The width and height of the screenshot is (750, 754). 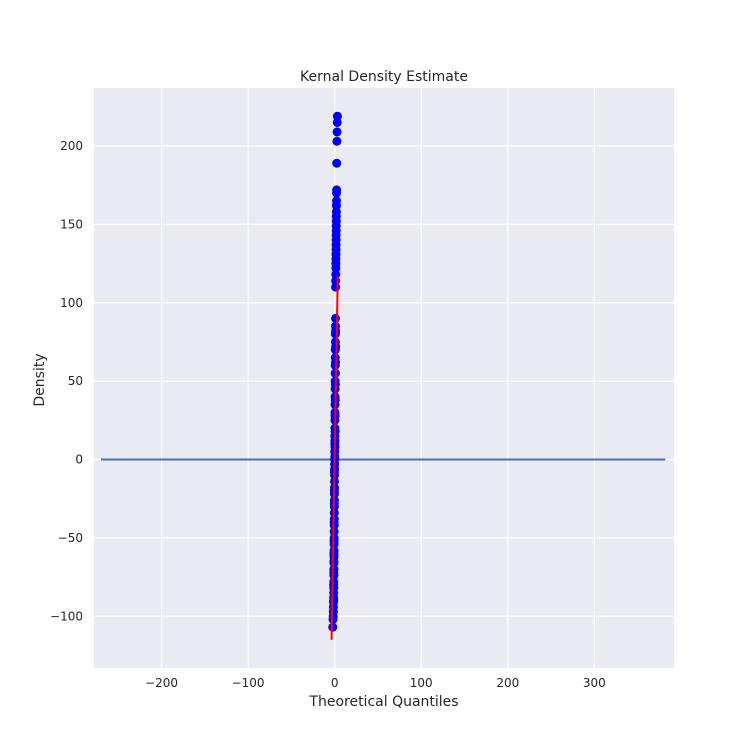 What do you see at coordinates (75, 381) in the screenshot?
I see `y-tick-label: 50` at bounding box center [75, 381].